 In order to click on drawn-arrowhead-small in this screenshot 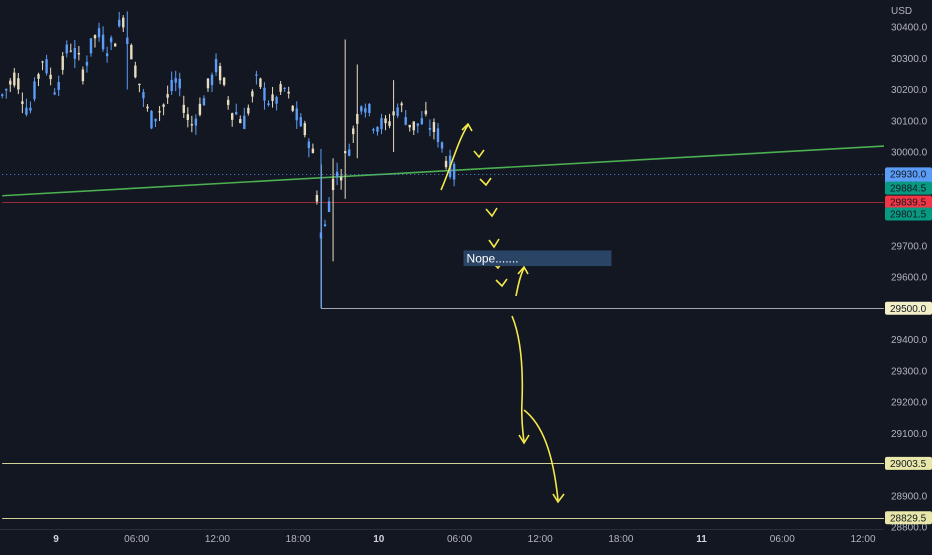, I will do `click(523, 270)`.